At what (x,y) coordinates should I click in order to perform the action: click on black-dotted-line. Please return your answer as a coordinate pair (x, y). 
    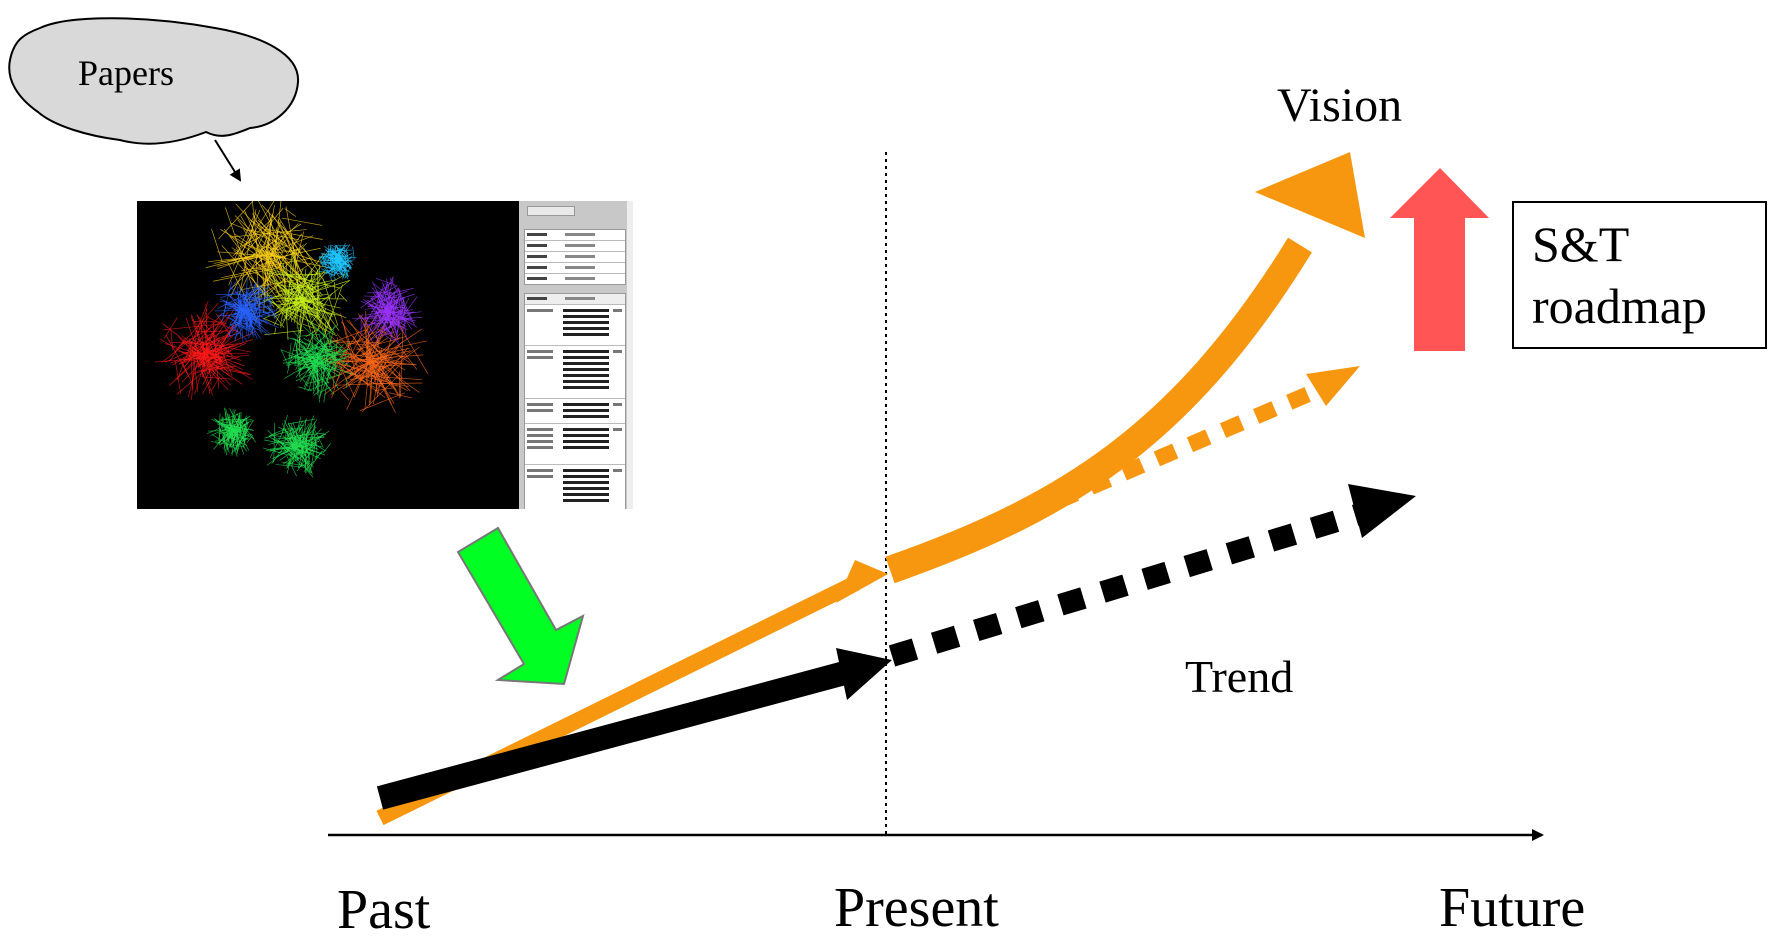
    Looking at the image, I should click on (1126, 585).